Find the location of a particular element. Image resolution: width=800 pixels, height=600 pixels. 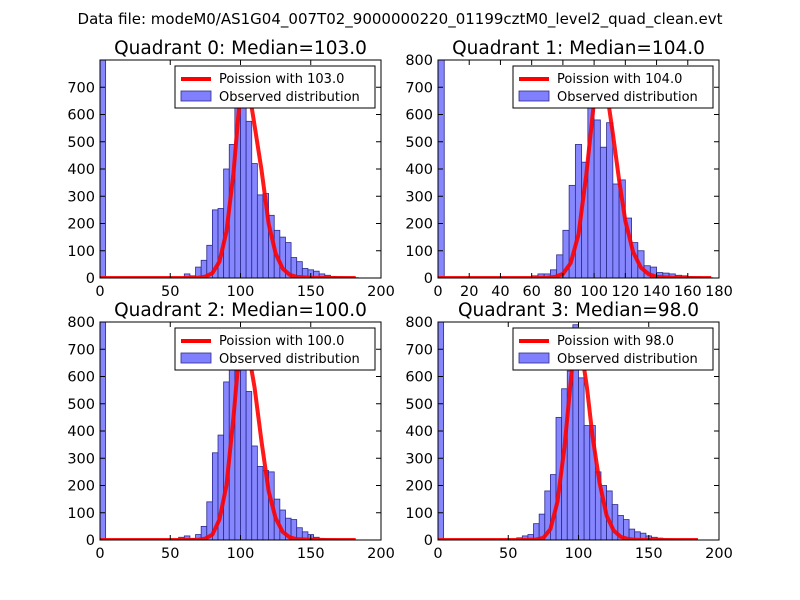

legend: Poission with 98.0 Observed distribution is located at coordinates (613, 349).